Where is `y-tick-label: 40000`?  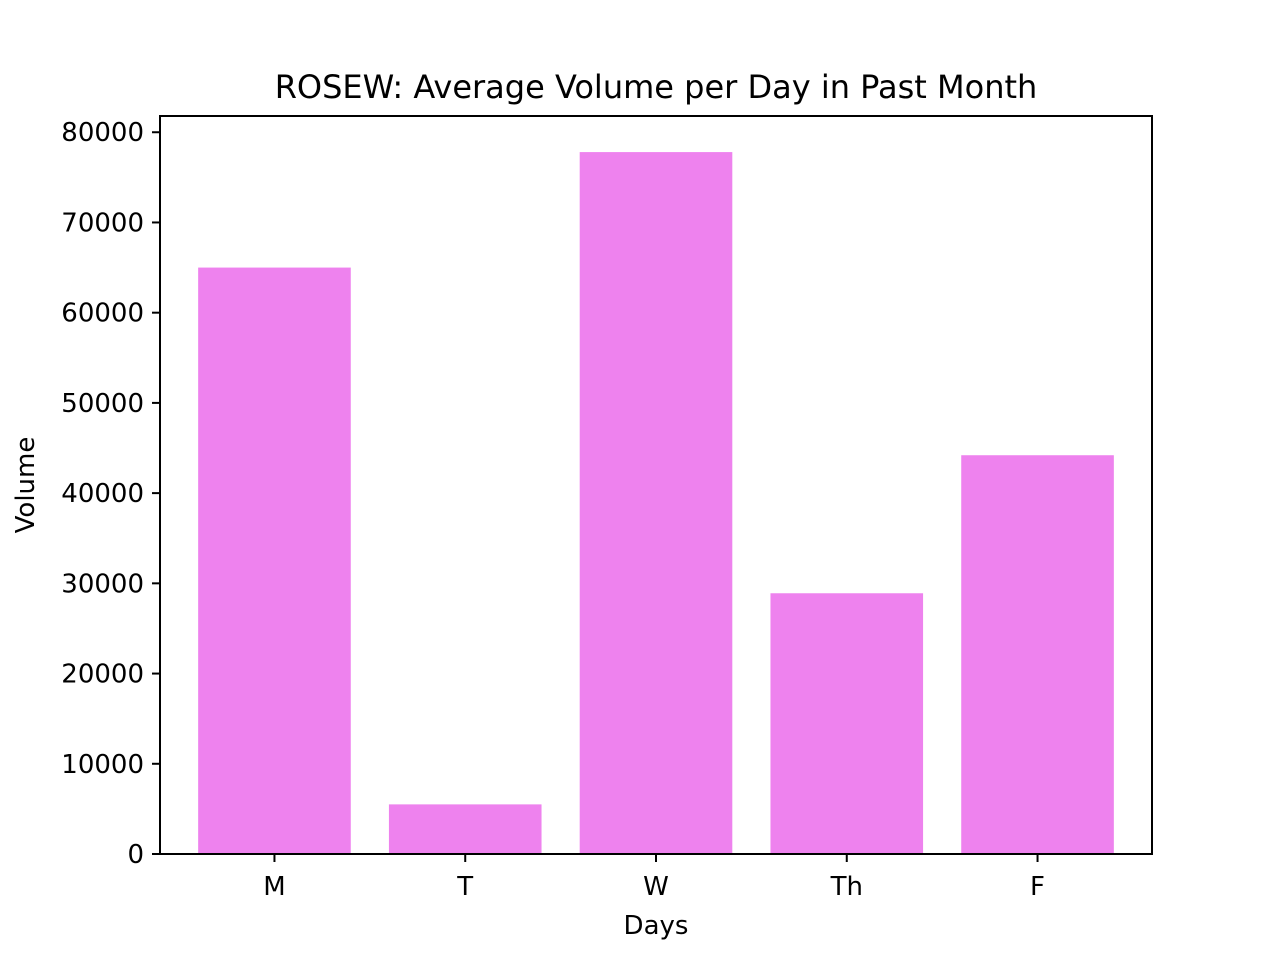
y-tick-label: 40000 is located at coordinates (102, 494).